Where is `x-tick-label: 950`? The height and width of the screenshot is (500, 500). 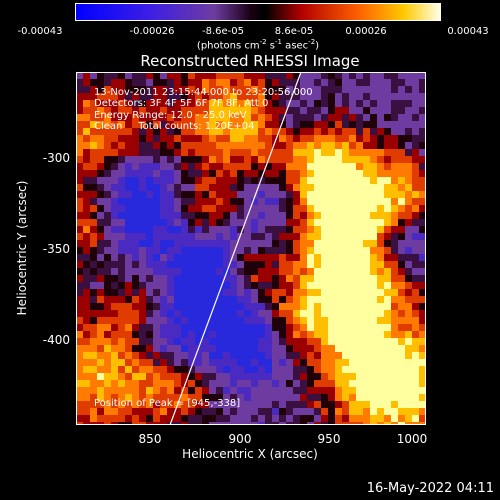 x-tick-label: 950 is located at coordinates (329, 439).